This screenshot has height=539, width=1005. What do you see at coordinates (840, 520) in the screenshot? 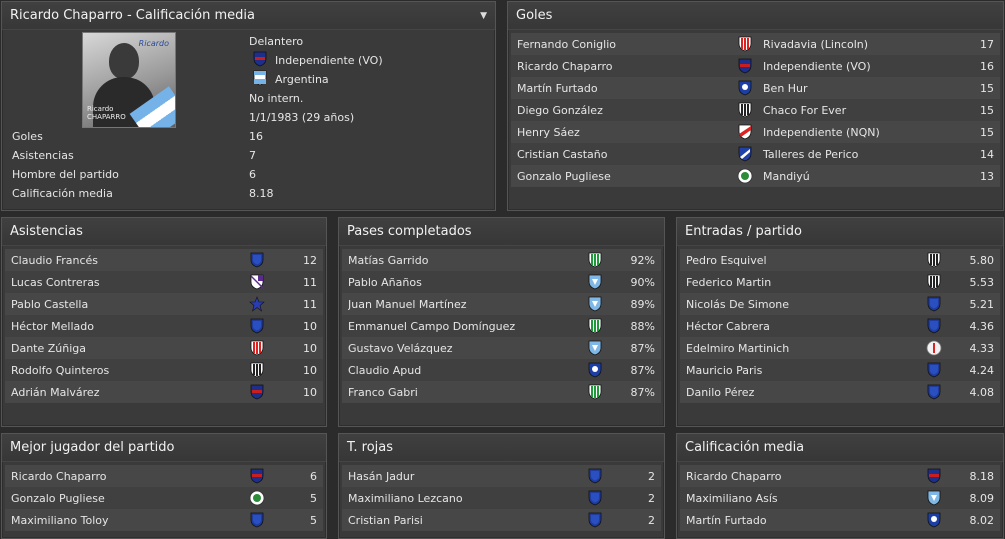
I see `list-row: Martín Furtado 8.02` at bounding box center [840, 520].